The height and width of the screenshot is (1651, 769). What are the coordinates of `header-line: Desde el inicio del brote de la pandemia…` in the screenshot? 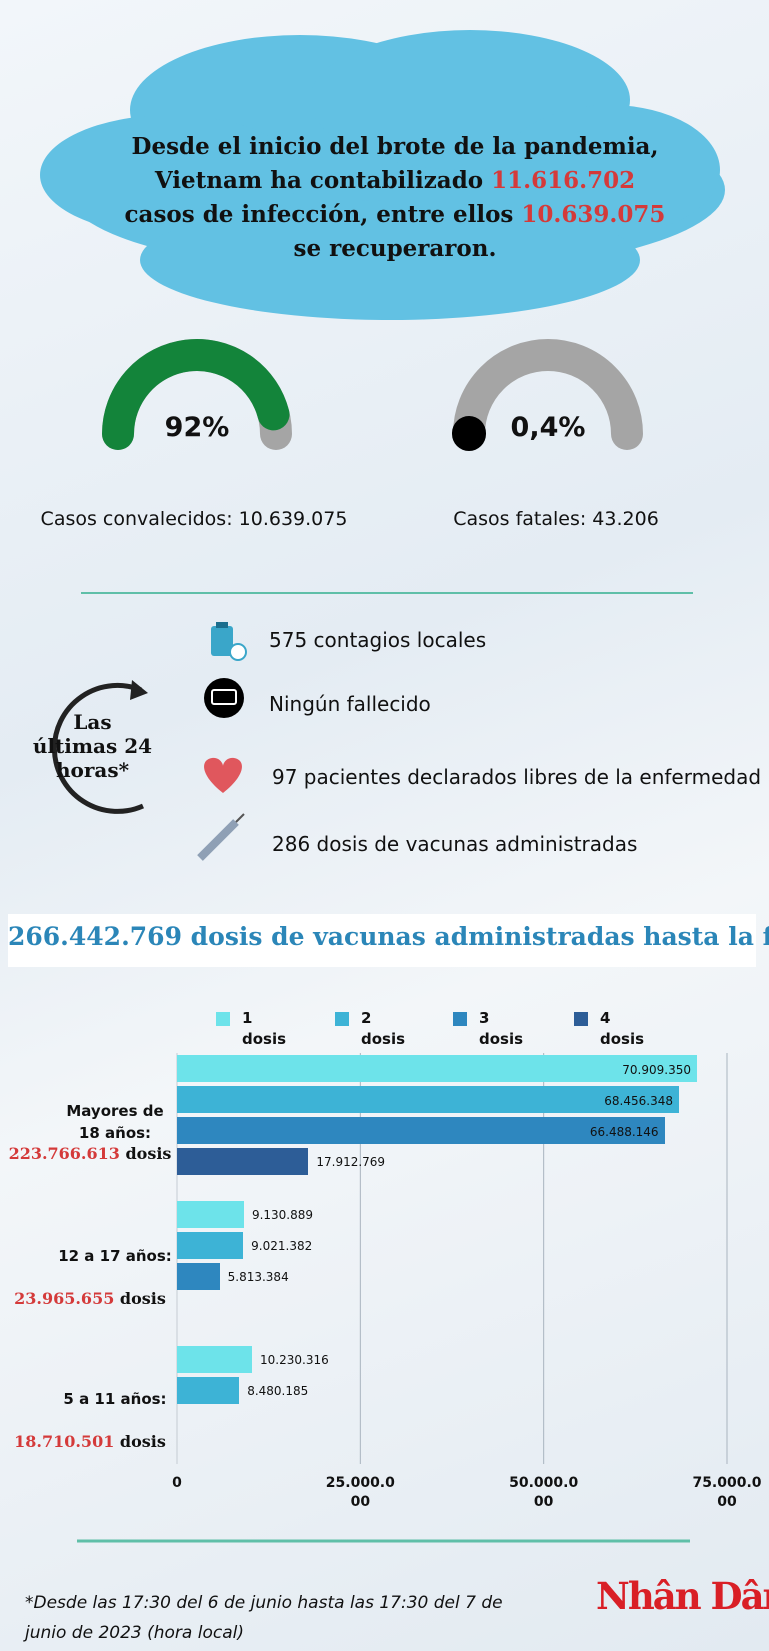 It's located at (395, 146).